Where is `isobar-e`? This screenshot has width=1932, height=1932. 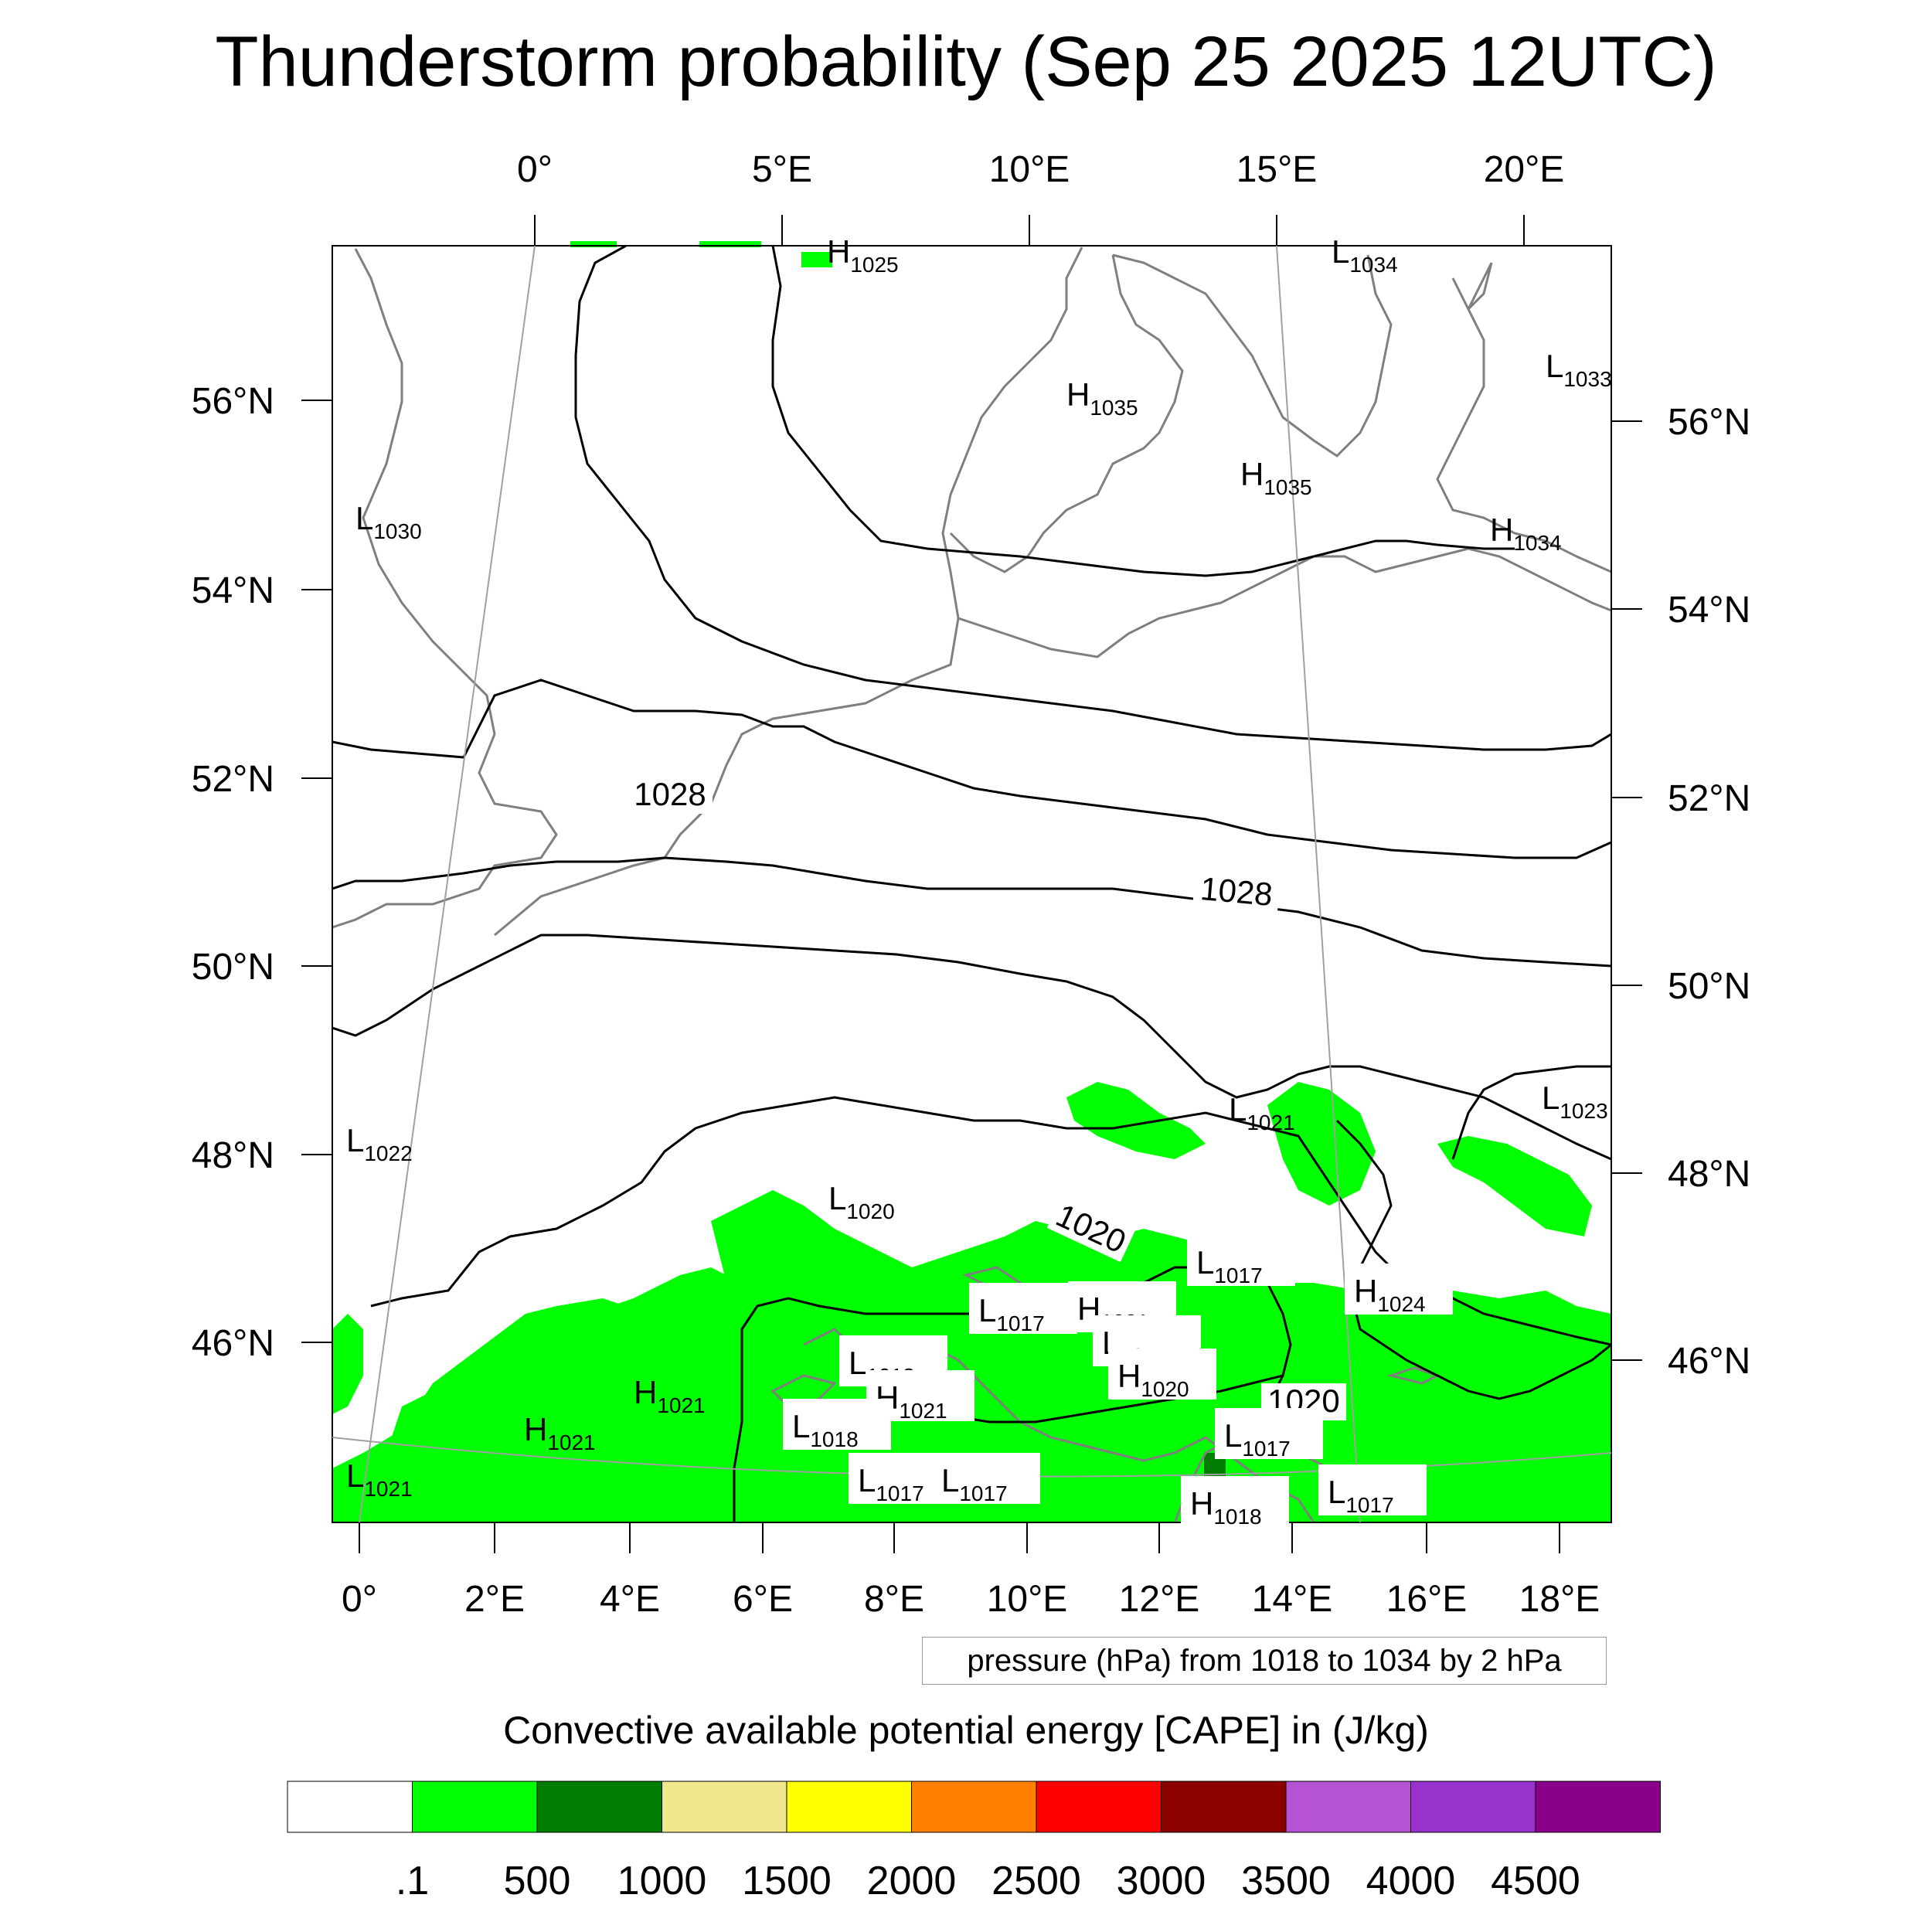
isobar-e is located at coordinates (971, 1048).